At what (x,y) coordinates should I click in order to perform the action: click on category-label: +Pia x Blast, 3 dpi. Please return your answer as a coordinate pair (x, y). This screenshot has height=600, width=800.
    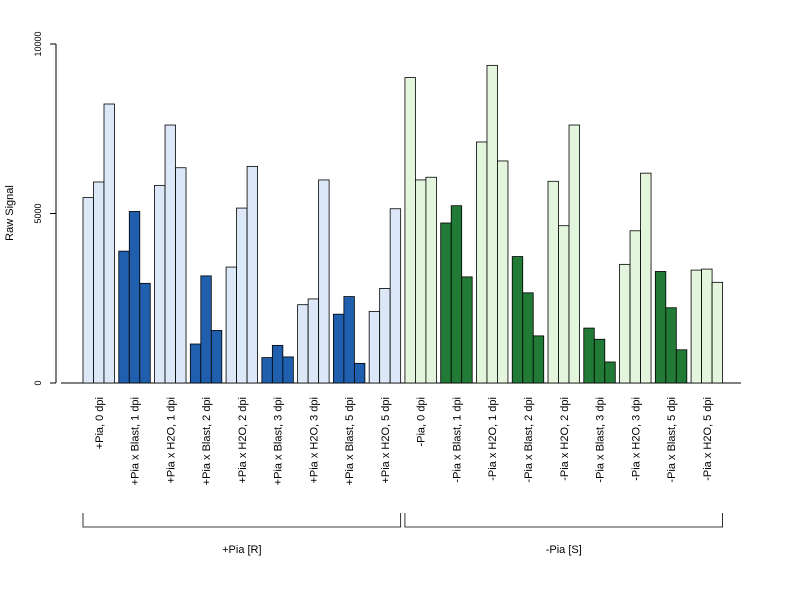
    Looking at the image, I should click on (279, 441).